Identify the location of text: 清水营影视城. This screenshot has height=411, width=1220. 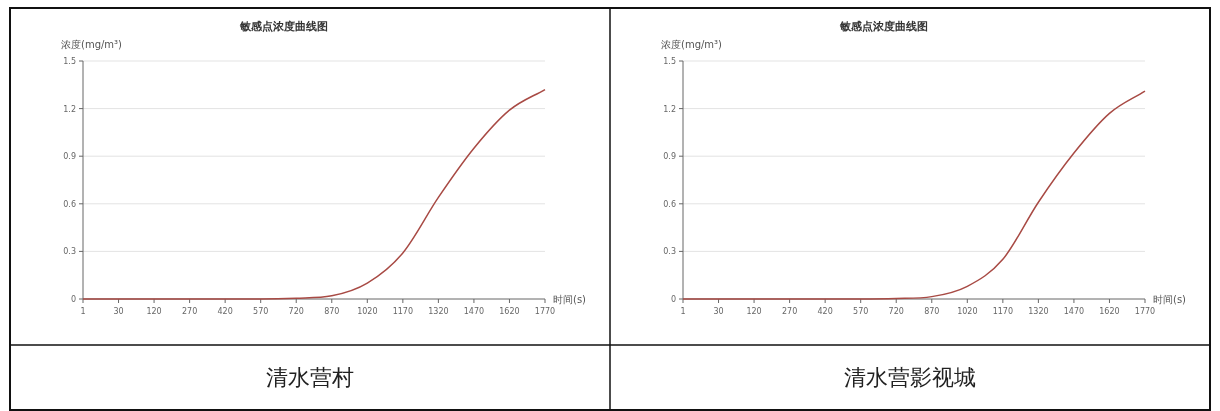
(910, 377).